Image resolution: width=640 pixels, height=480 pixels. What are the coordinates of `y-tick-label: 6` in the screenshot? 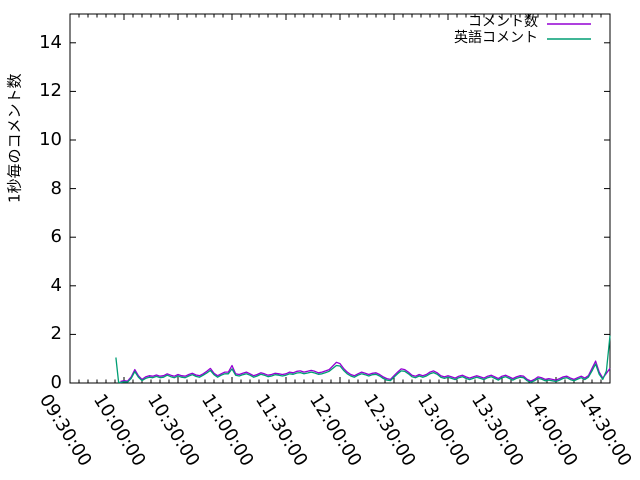 It's located at (56, 237).